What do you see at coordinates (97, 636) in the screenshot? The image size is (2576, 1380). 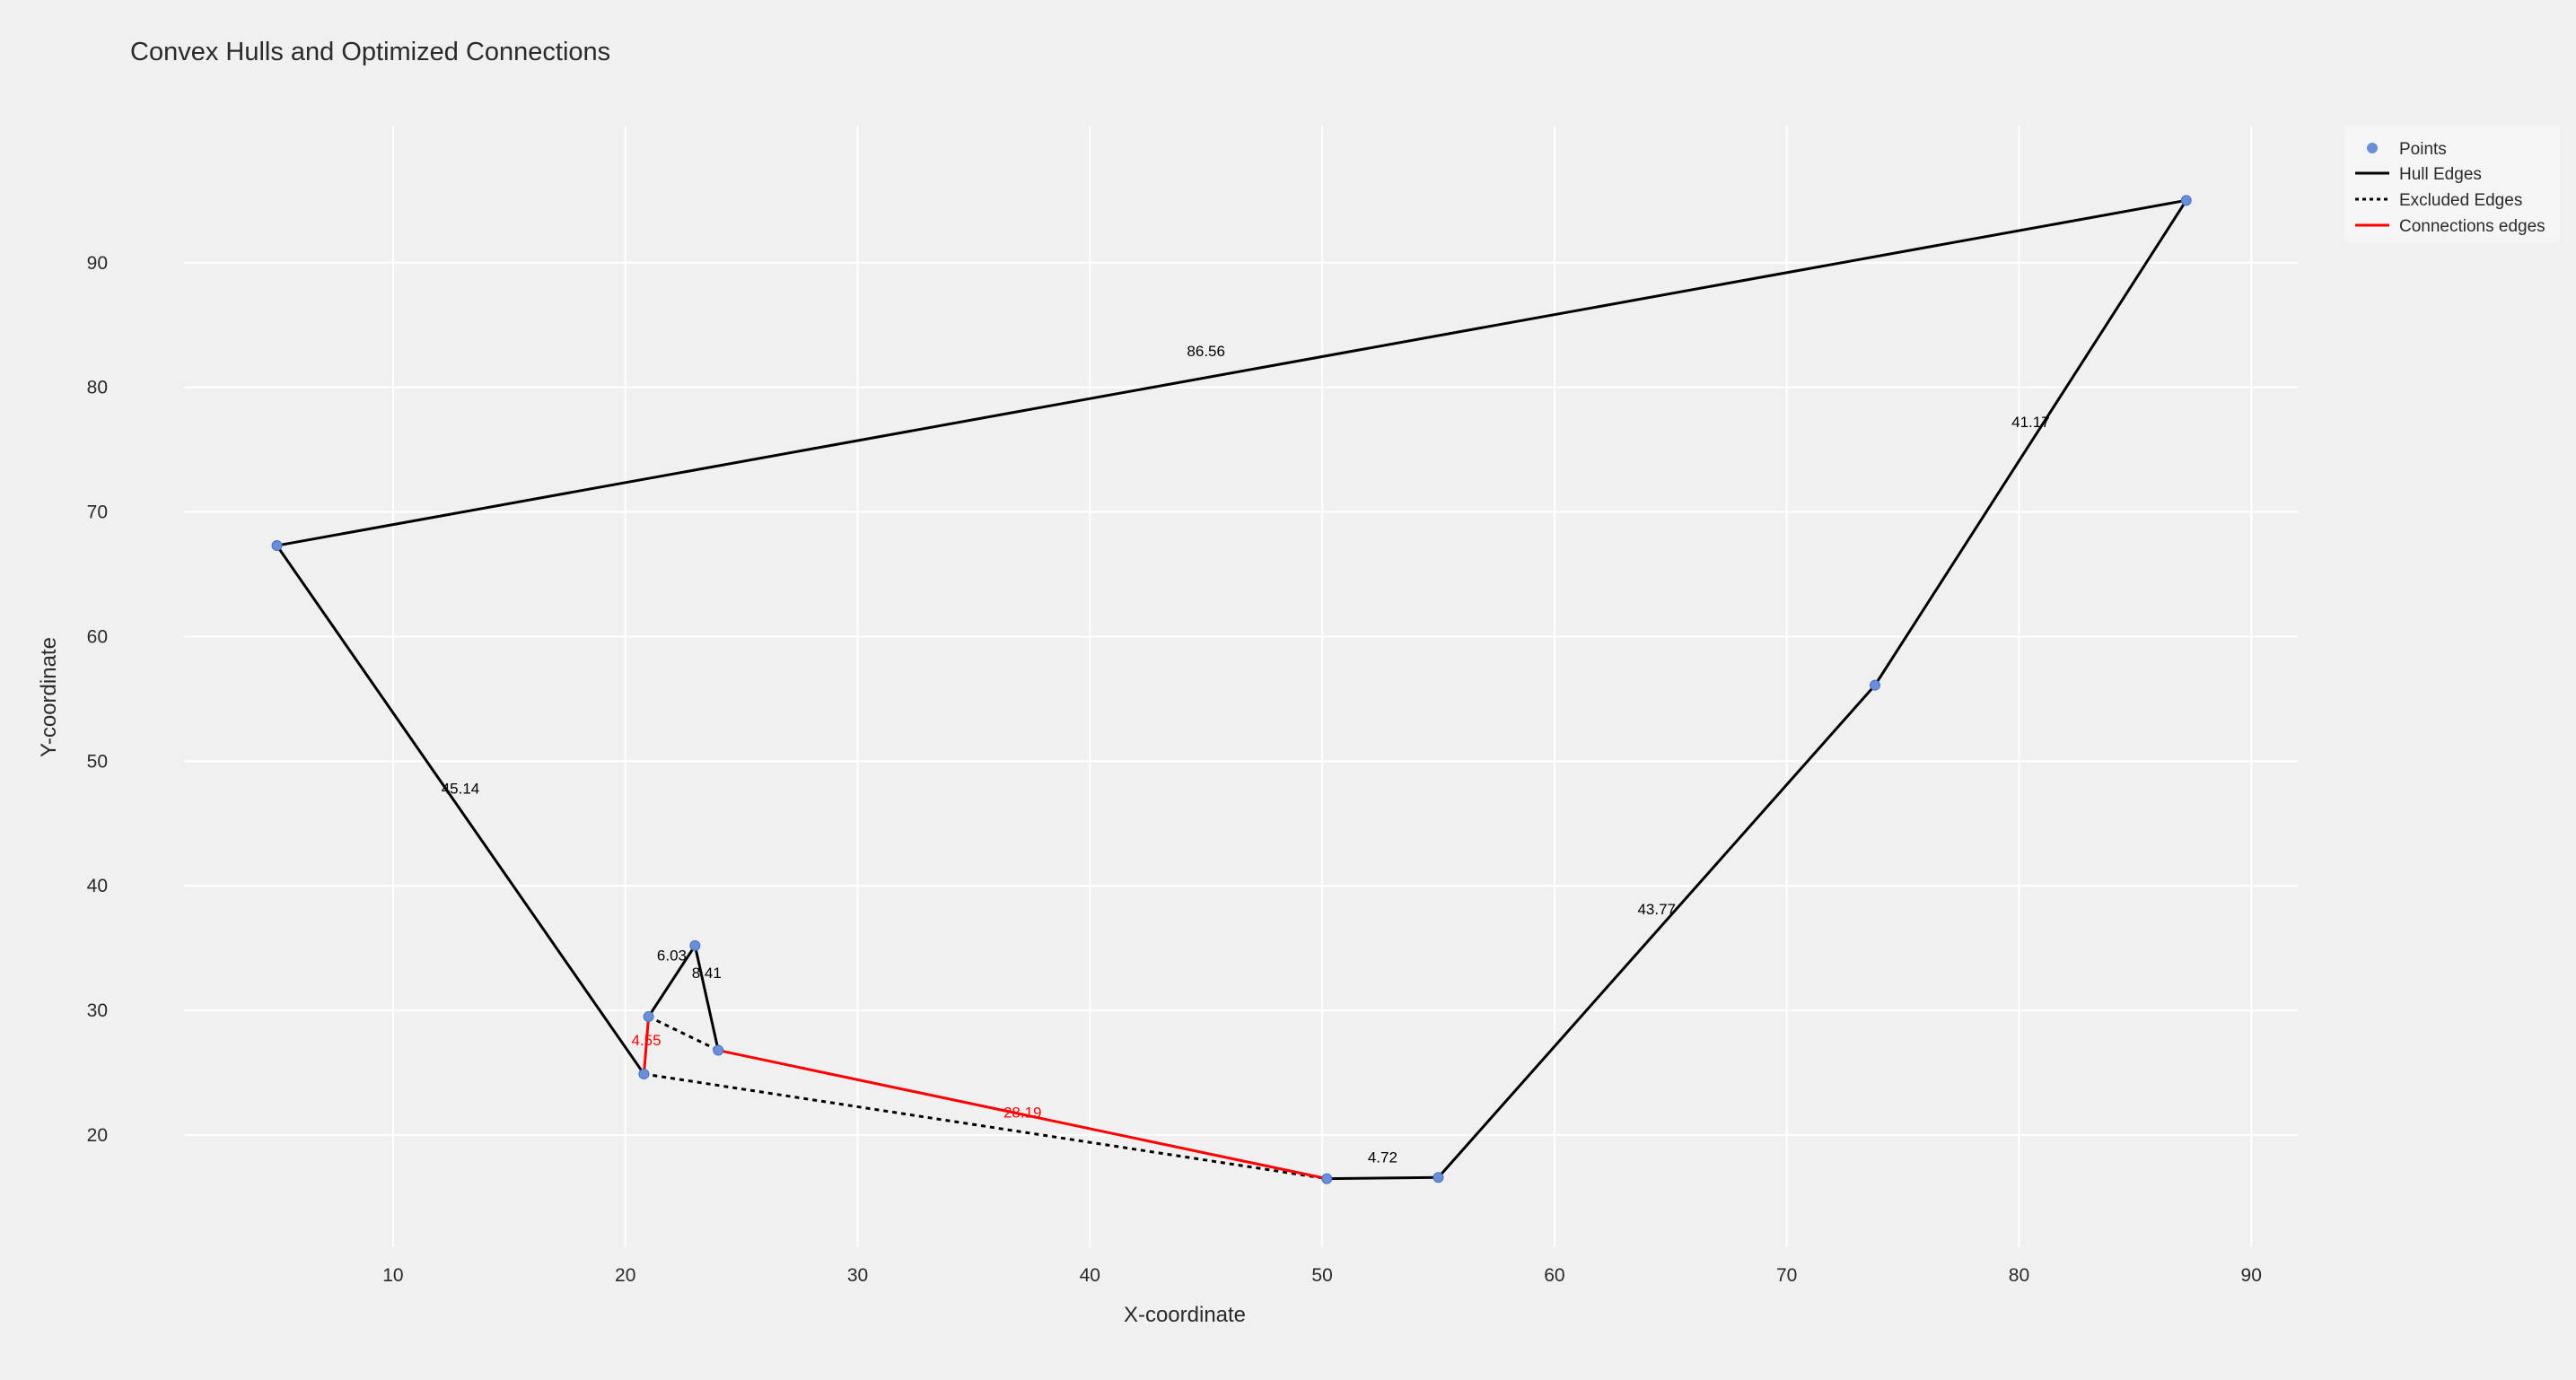 I see `y-tick-label: 60` at bounding box center [97, 636].